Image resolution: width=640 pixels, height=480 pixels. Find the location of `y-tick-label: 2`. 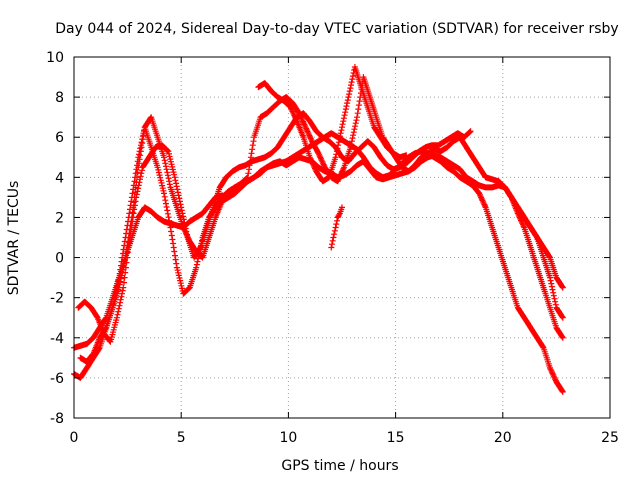

y-tick-label: 2 is located at coordinates (59, 218).